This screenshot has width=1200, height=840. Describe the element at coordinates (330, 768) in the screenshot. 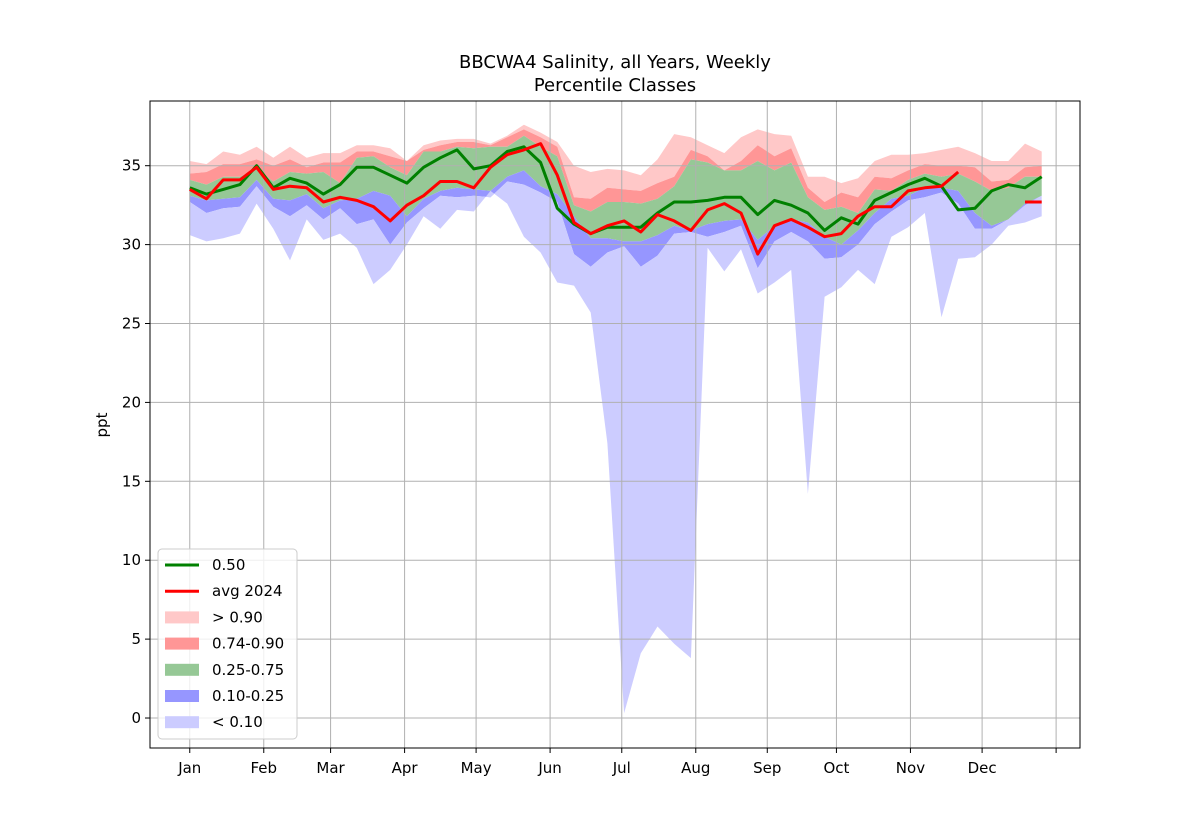

I see `x-tick-label: Mar` at that location.